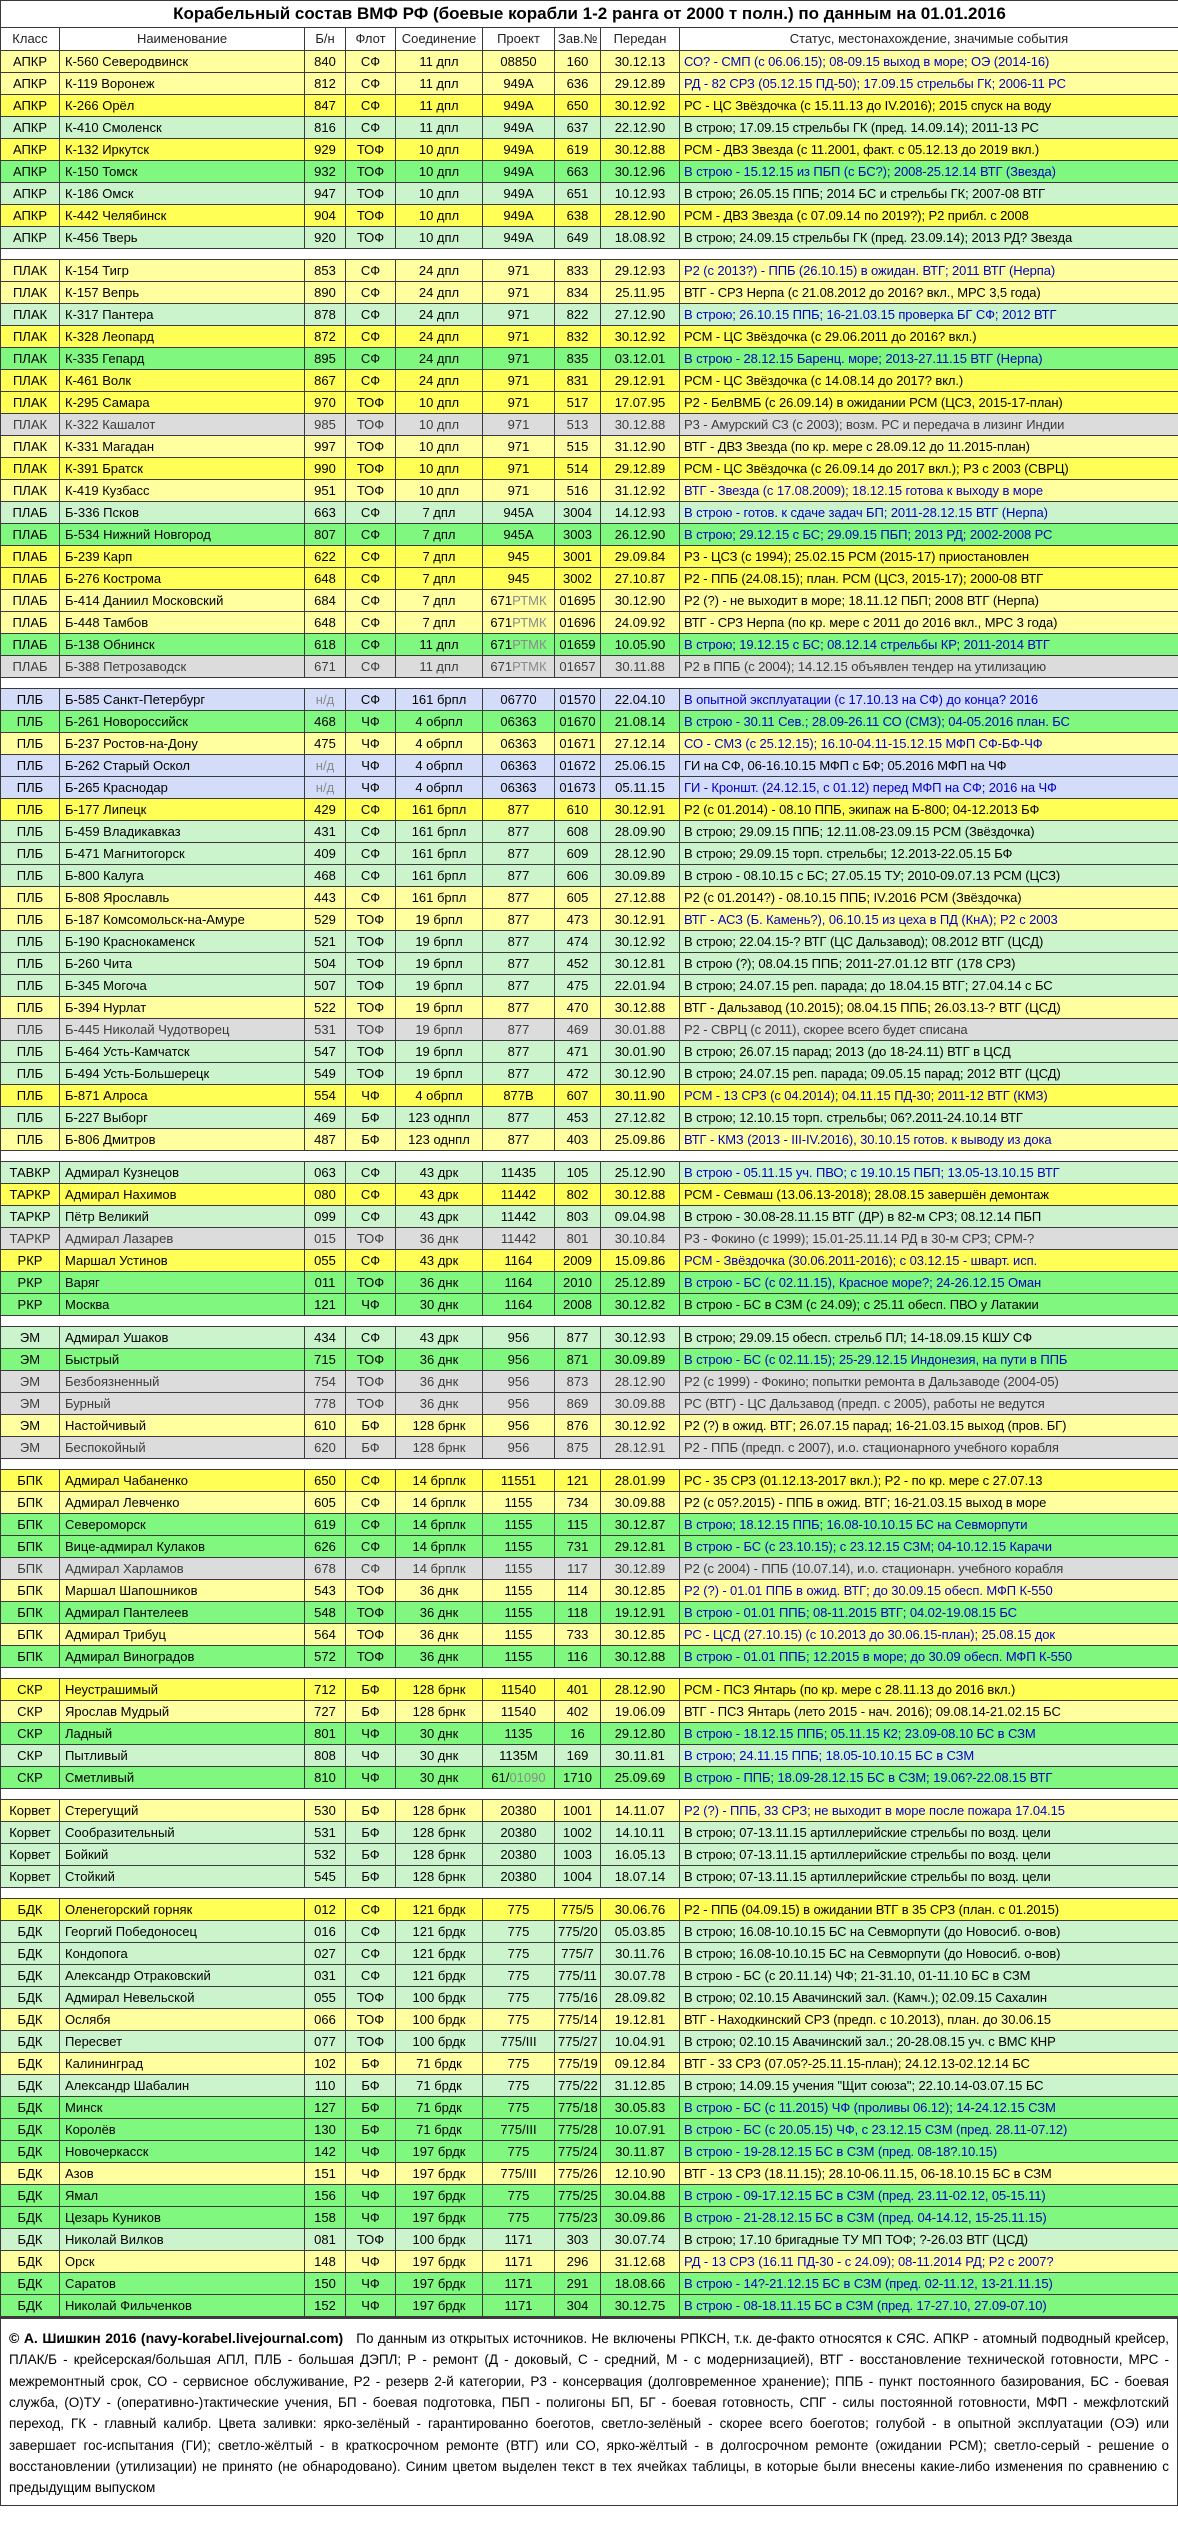  I want to click on cell-unit: 30 днк, so click(439, 1733).